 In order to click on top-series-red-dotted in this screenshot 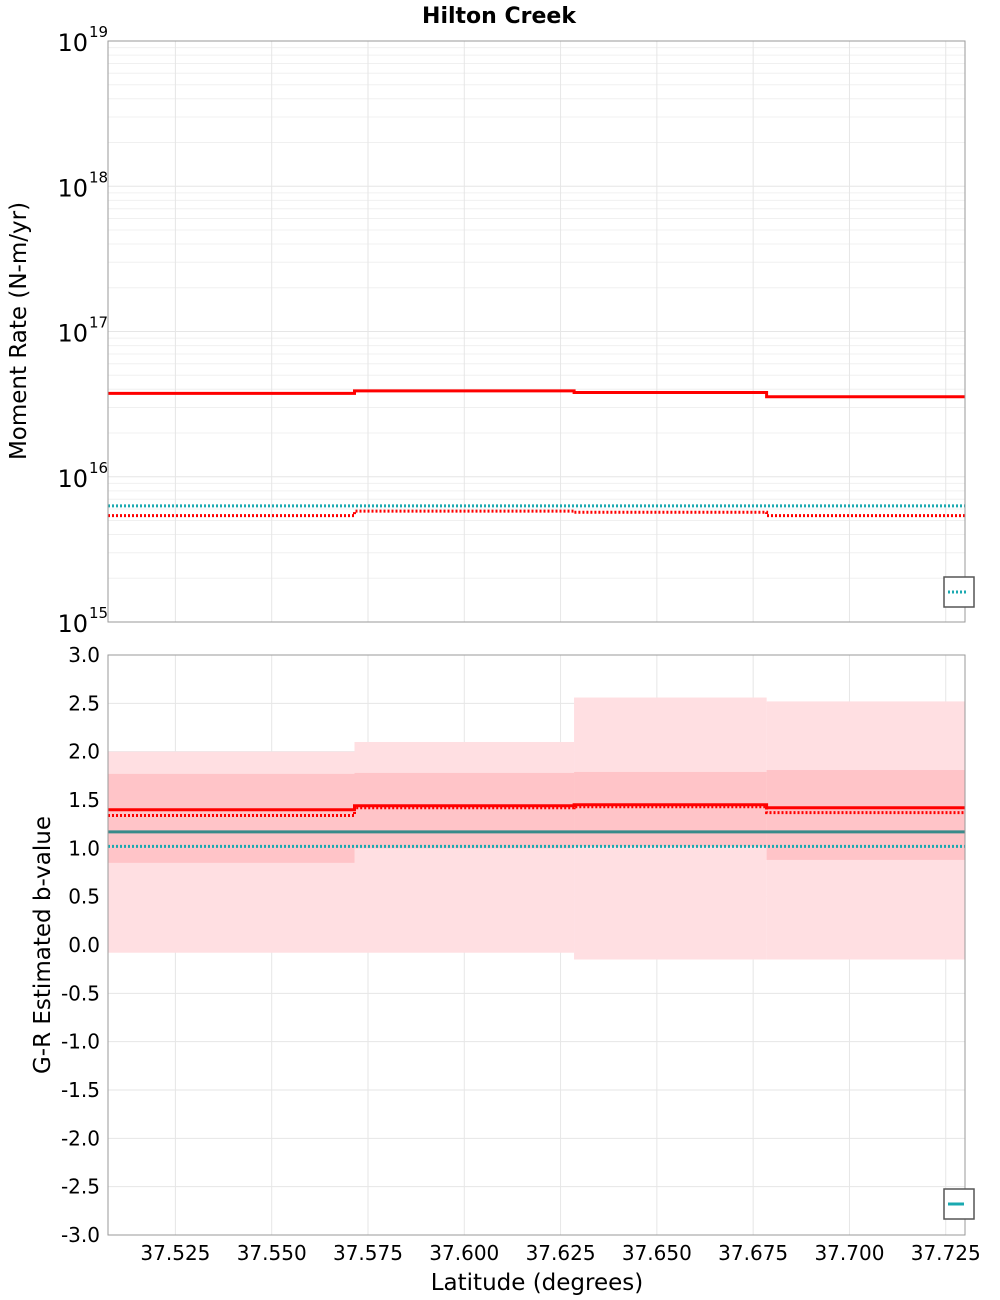, I will do `click(536, 513)`.